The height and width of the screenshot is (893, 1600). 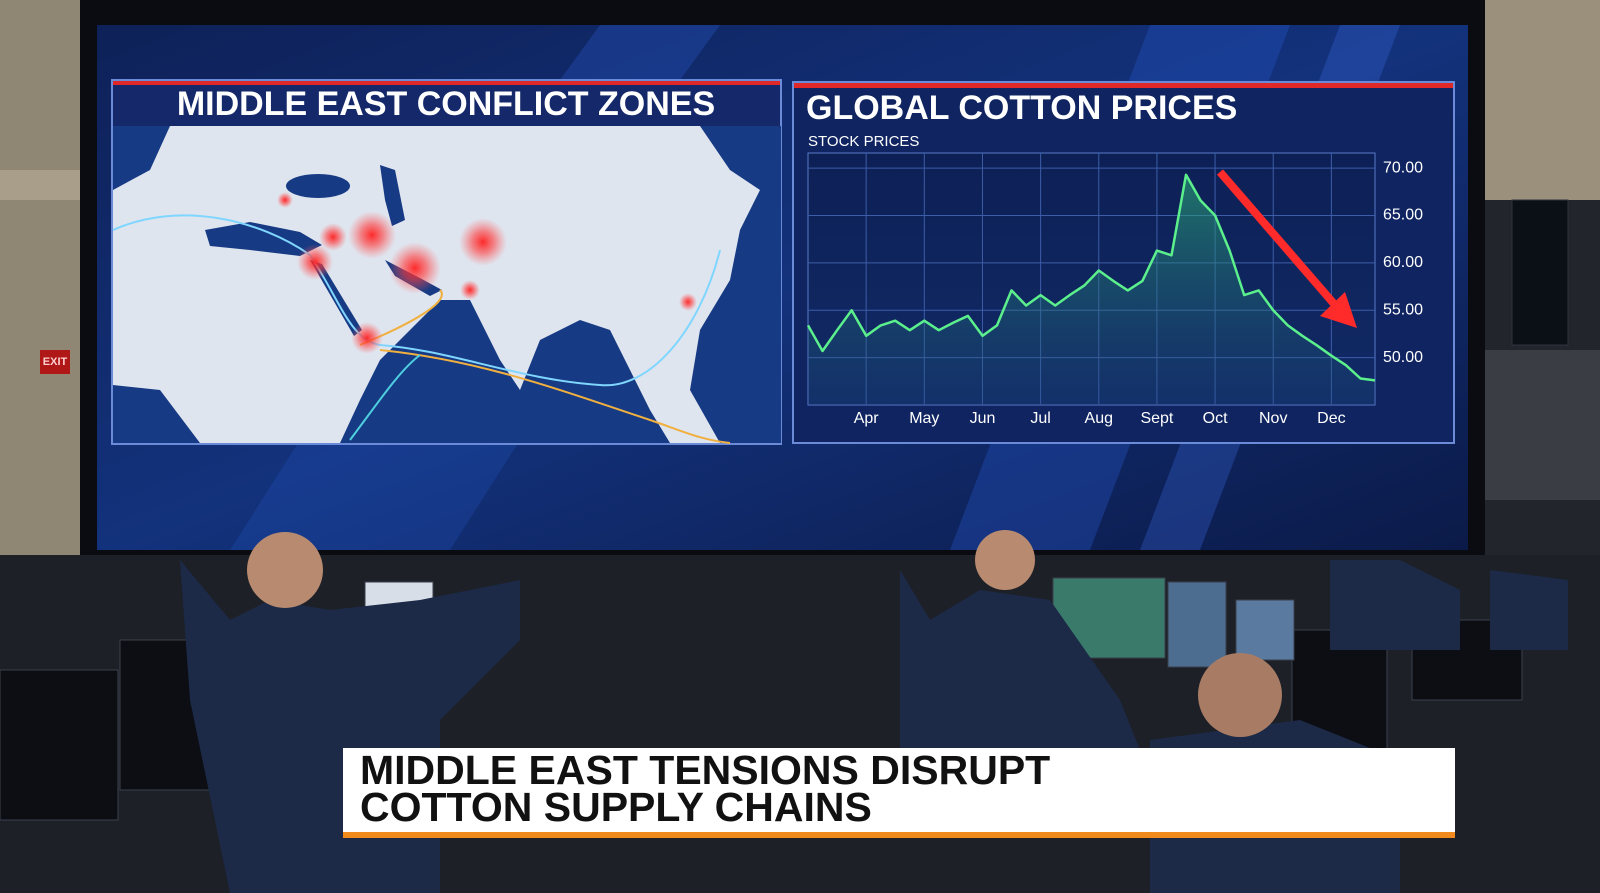 What do you see at coordinates (1091, 277) in the screenshot?
I see `price-line` at bounding box center [1091, 277].